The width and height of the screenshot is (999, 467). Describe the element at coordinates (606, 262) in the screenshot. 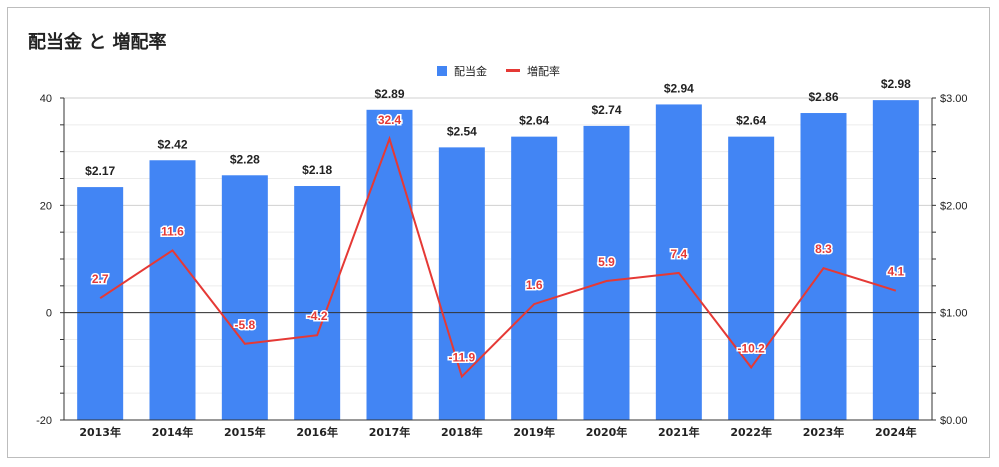

I see `line-point-label: 5.9` at that location.